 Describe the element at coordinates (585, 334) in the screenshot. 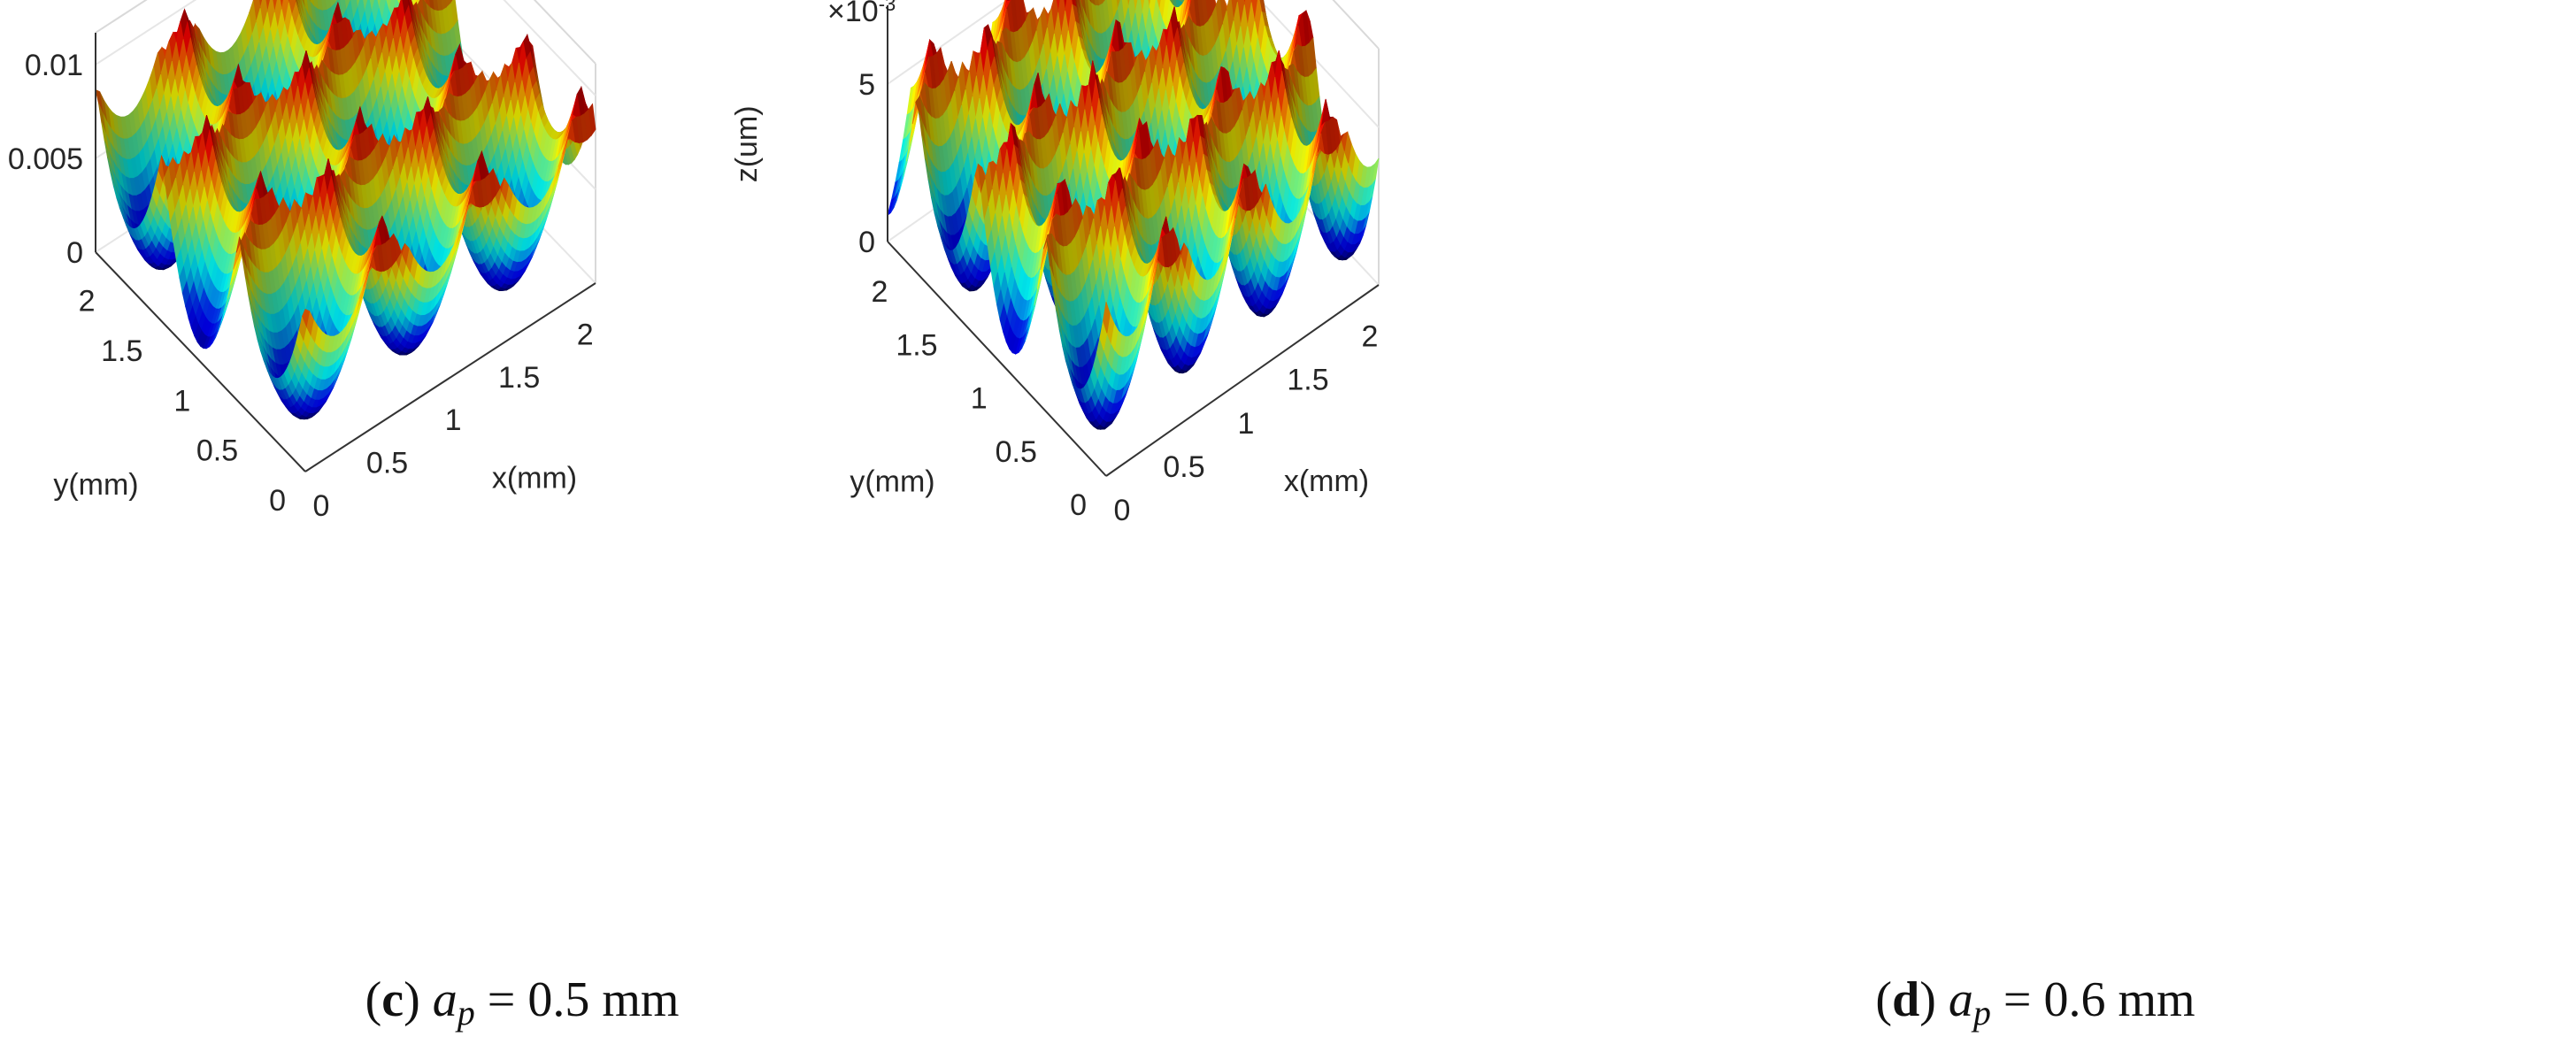

I see `x-tick-label: 2` at that location.